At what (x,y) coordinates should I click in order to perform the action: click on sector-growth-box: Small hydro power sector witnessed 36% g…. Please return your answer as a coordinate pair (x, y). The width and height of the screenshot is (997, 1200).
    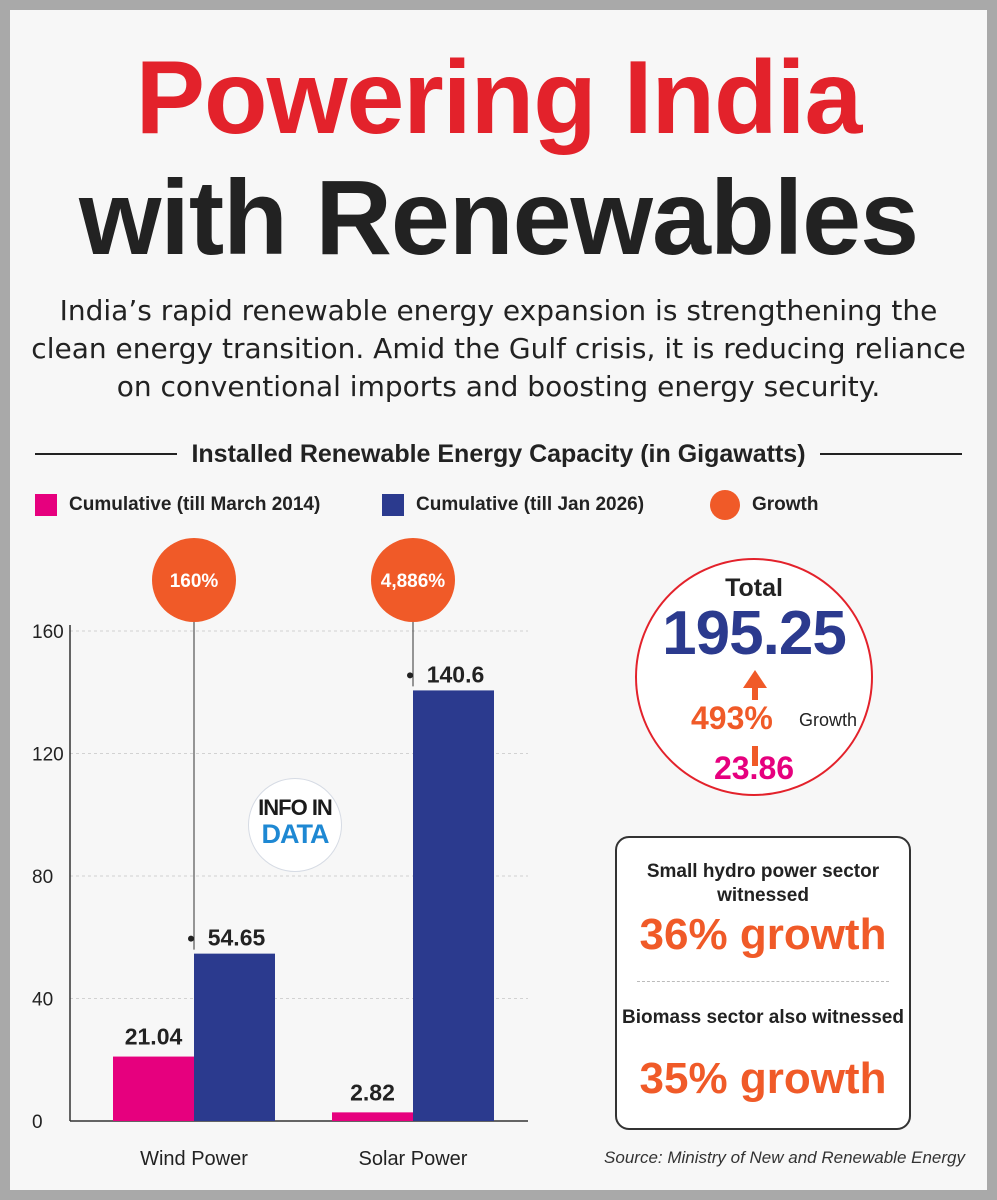
    Looking at the image, I should click on (763, 983).